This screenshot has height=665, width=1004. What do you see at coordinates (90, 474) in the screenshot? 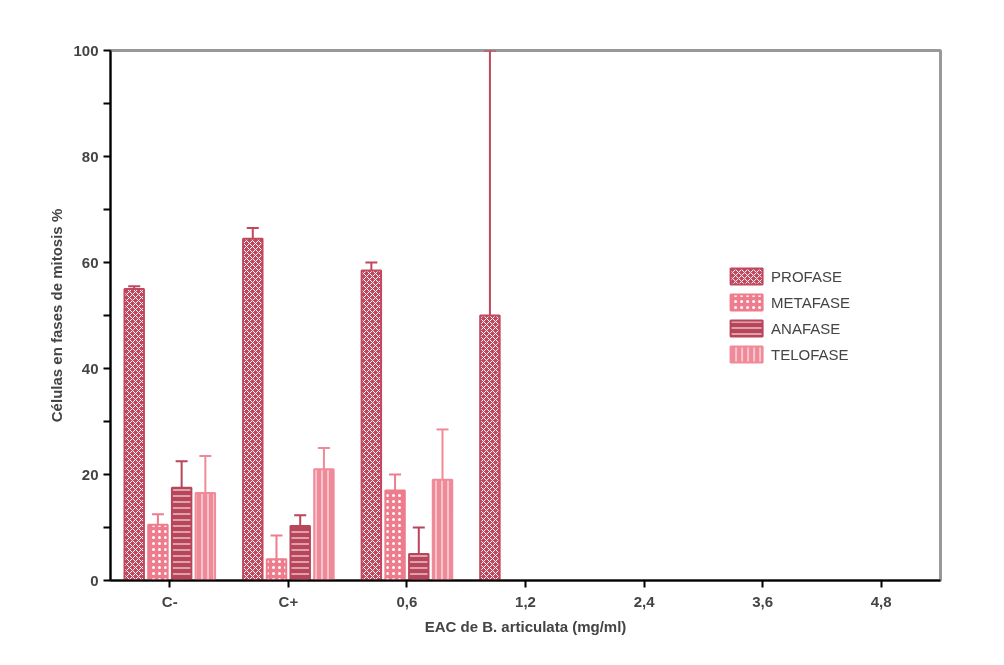
I see `y-tick-label: 20` at bounding box center [90, 474].